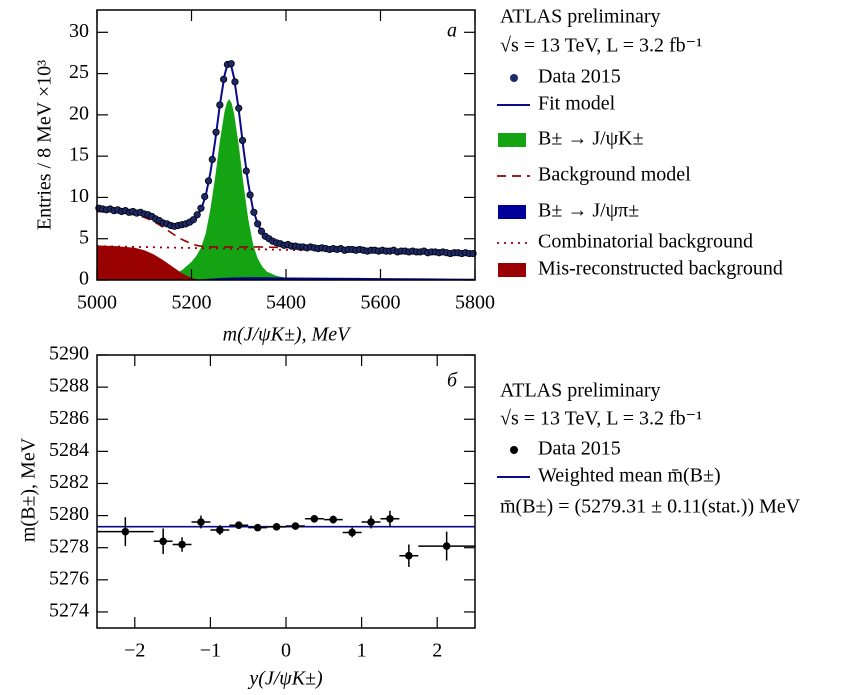  What do you see at coordinates (588, 211) in the screenshot?
I see `legend-label: B± → J/ψπ±` at bounding box center [588, 211].